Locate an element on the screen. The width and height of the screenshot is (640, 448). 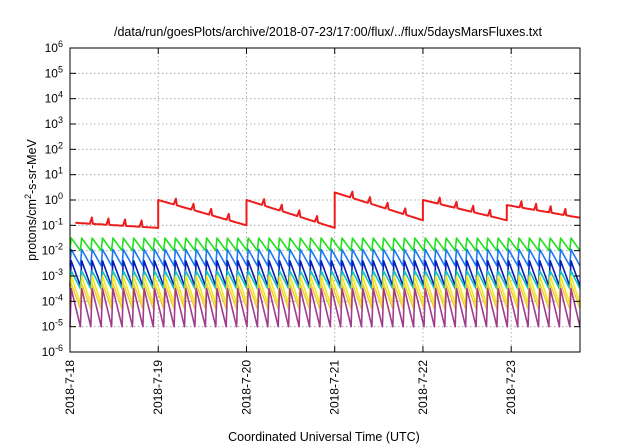
y-tick-label-exp: 5 is located at coordinates (60, 69).